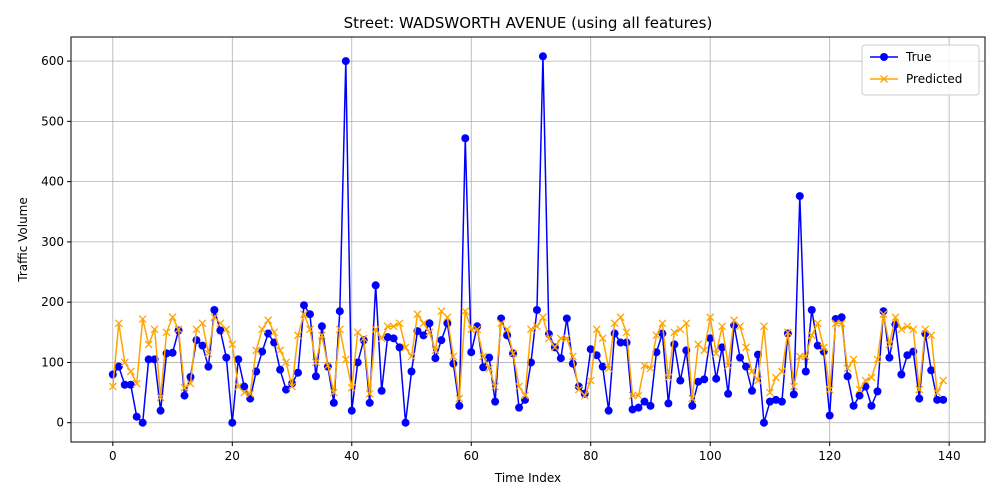 This screenshot has height=500, width=1000. Describe the element at coordinates (710, 456) in the screenshot. I see `x-tick-label: 100` at that location.